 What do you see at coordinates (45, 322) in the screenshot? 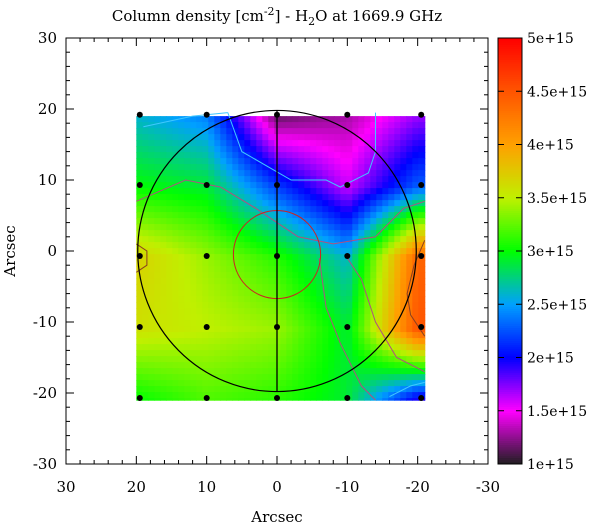
I see `y-tick-label: -10` at bounding box center [45, 322].